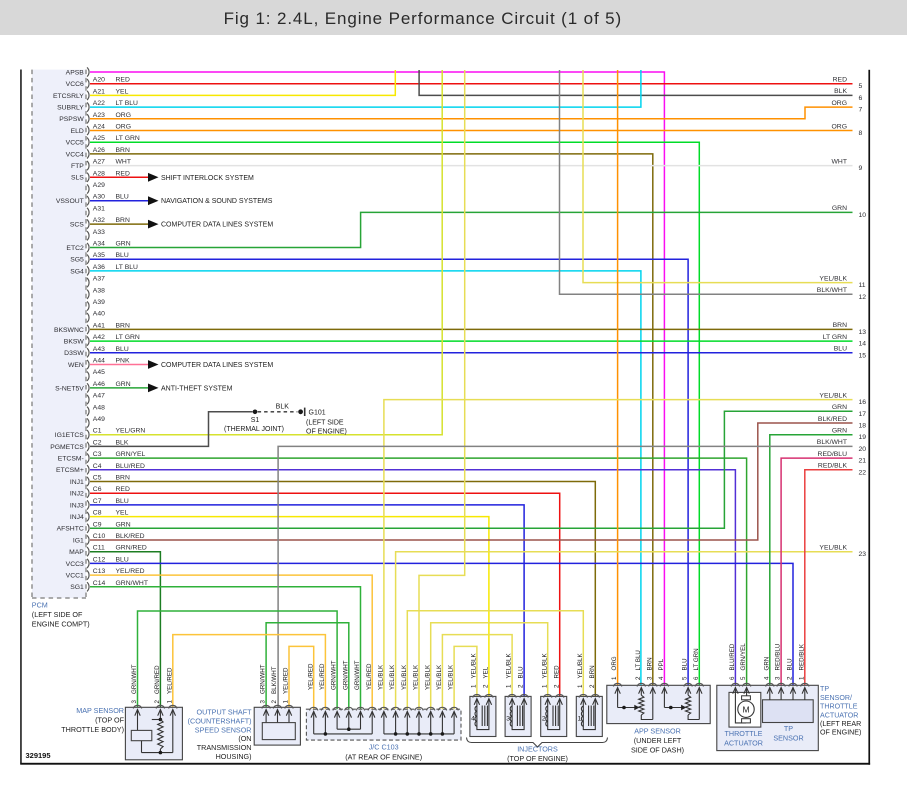  Describe the element at coordinates (70, 470) in the screenshot. I see `svg-text: ETCSM+` at that location.